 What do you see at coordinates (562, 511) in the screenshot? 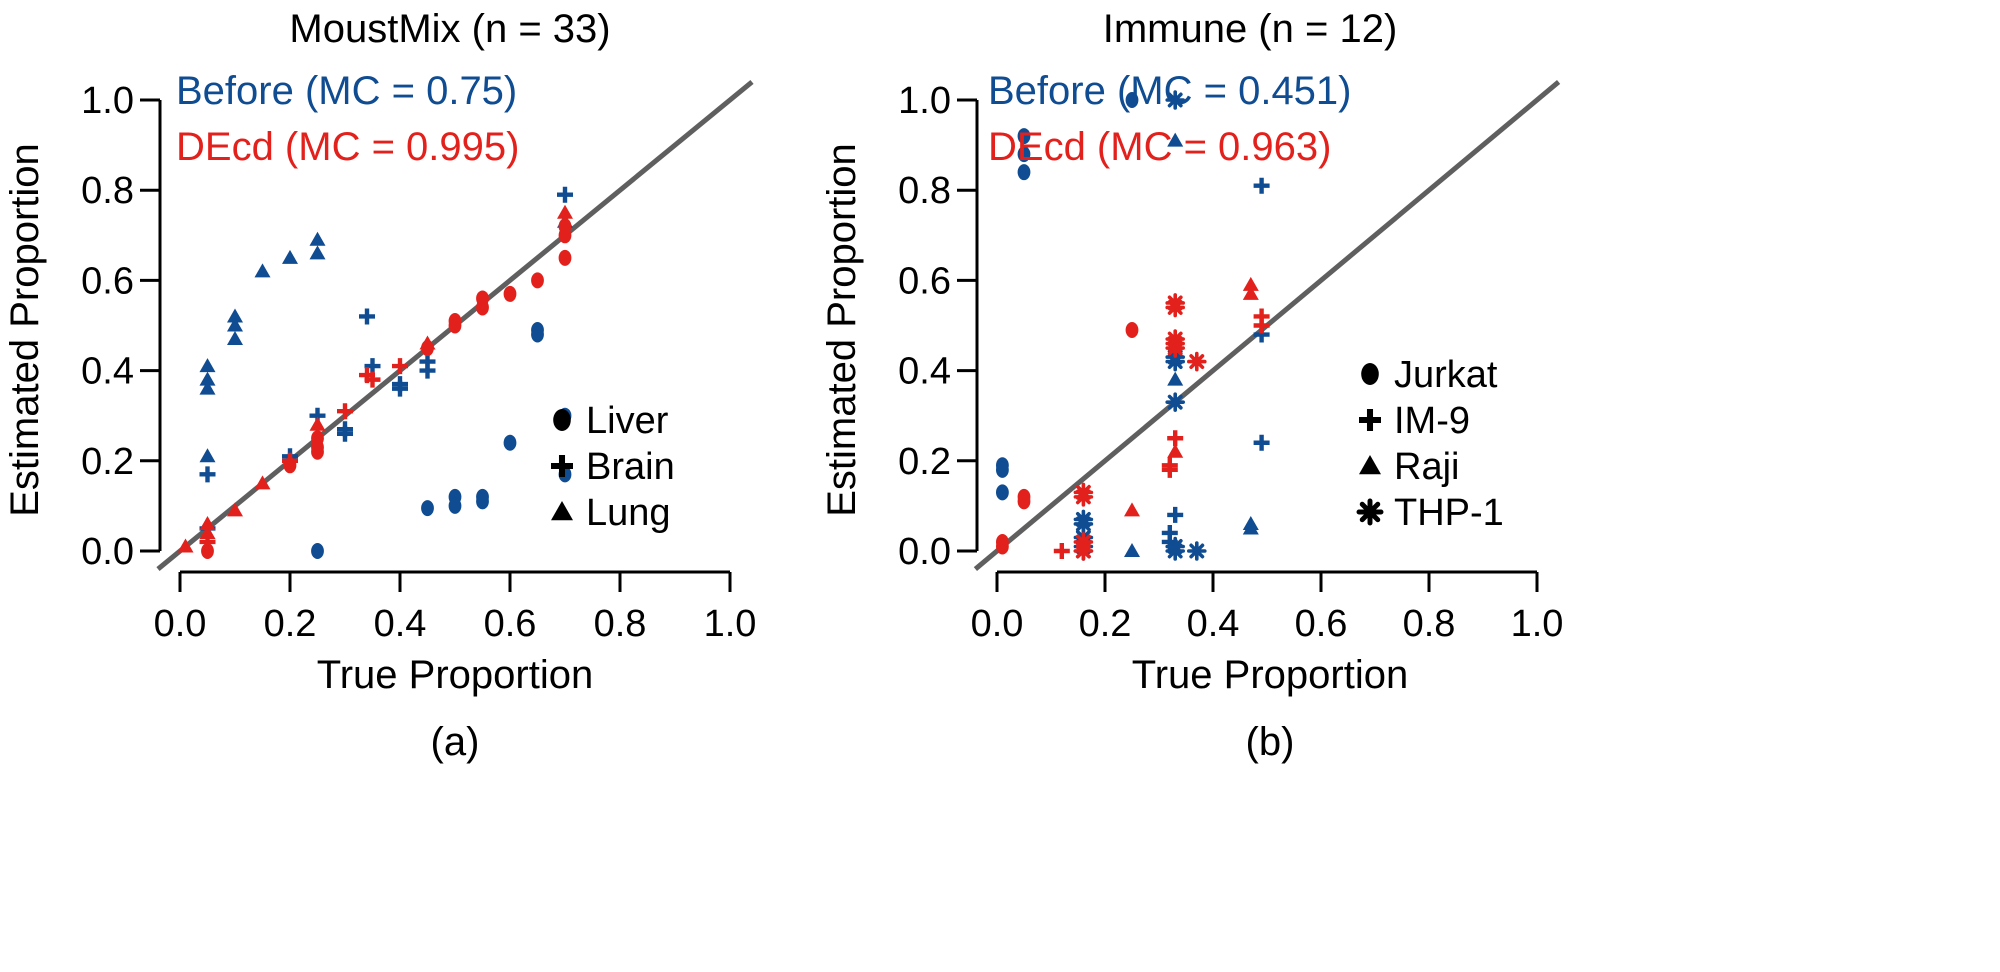
I see `legend-marker-lung-icon` at bounding box center [562, 511].